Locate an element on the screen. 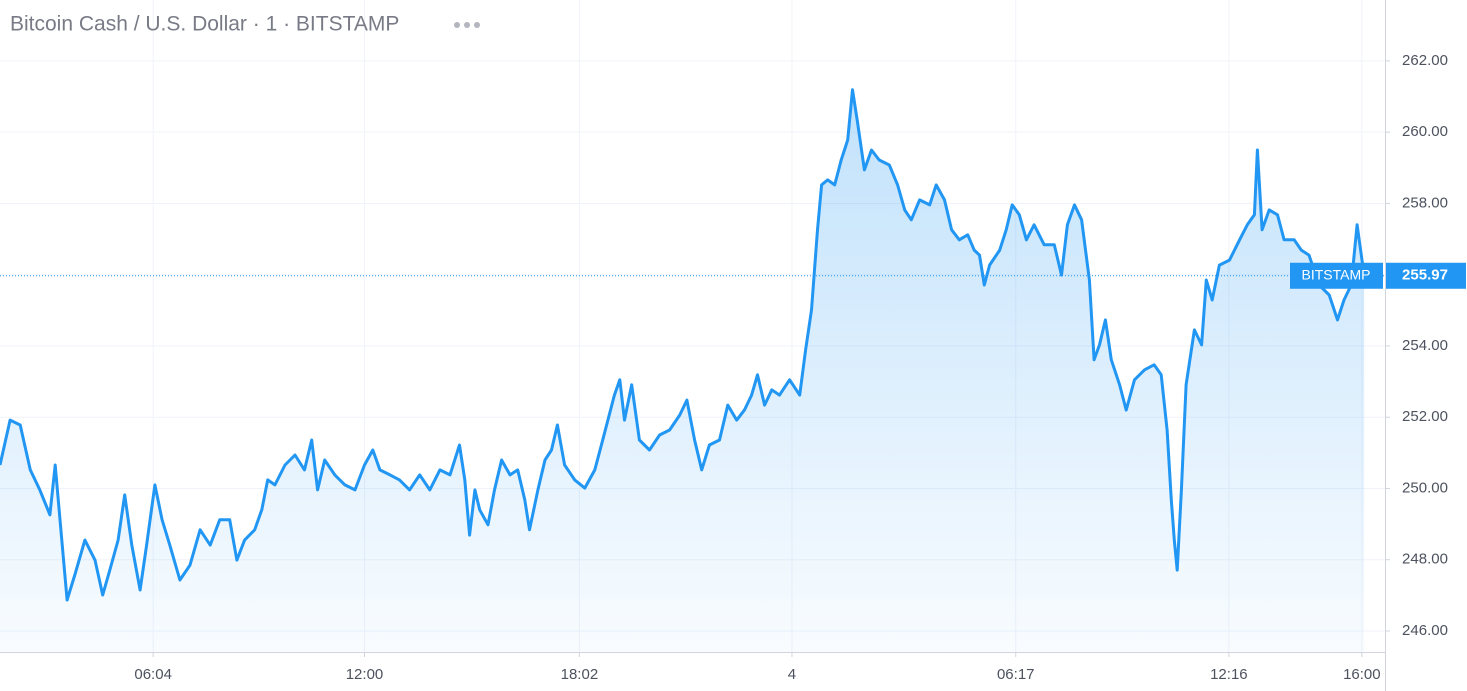  last-price-label: 255.97 is located at coordinates (1425, 275).